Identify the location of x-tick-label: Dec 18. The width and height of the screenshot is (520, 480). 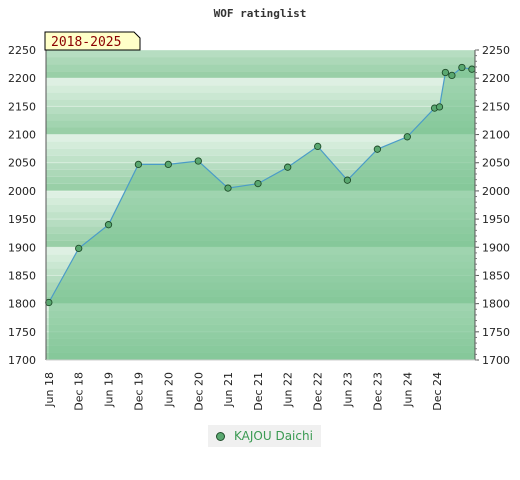
(79, 391).